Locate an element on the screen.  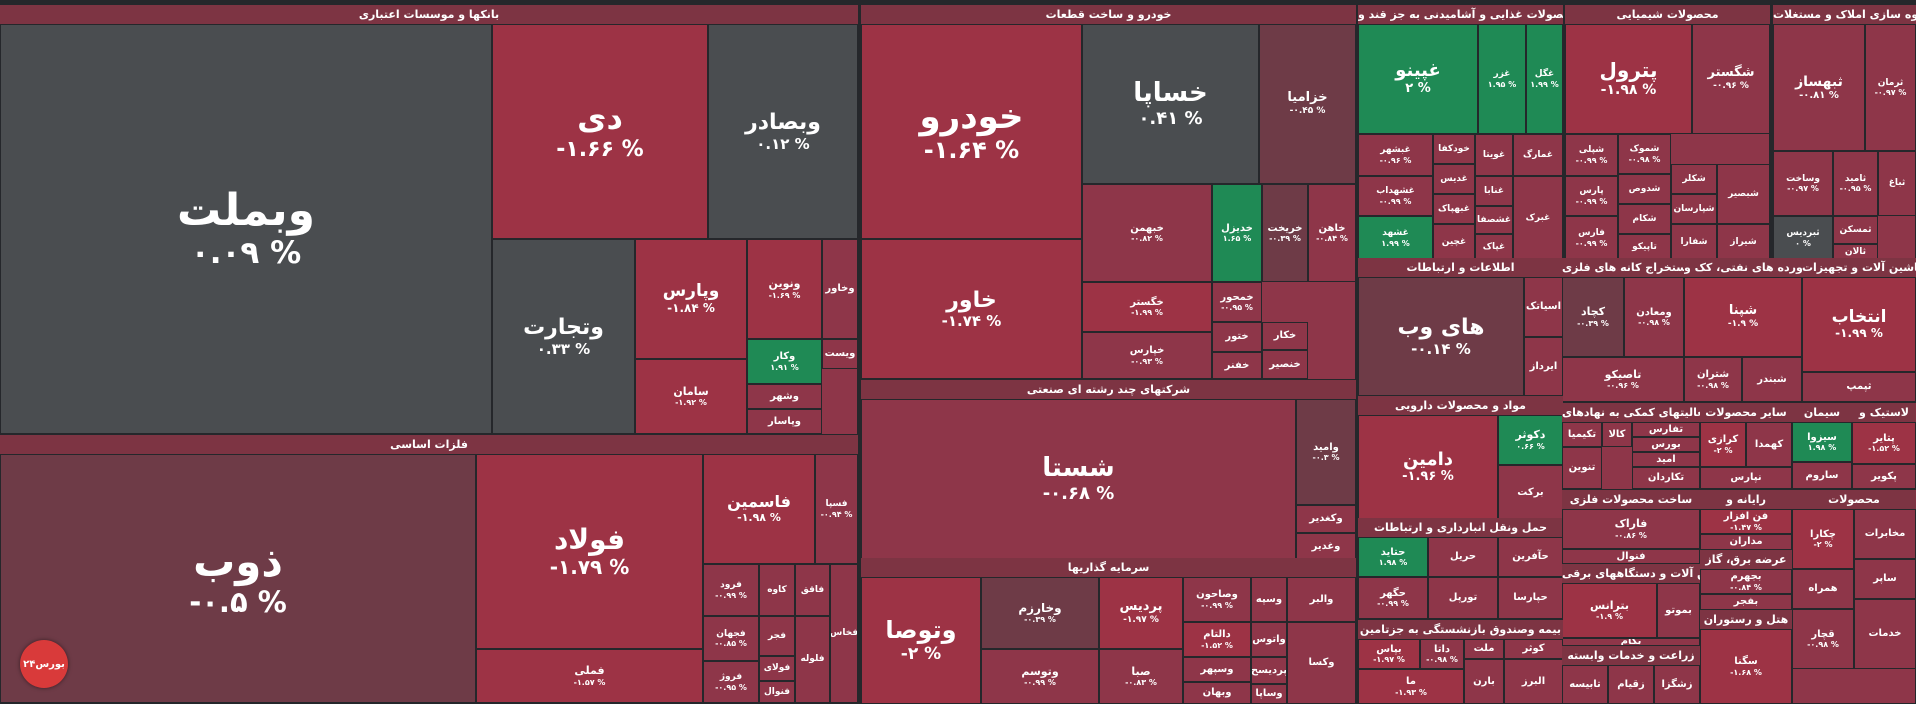
stock-tile-13-3: بورس is located at coordinates (1666, 444).